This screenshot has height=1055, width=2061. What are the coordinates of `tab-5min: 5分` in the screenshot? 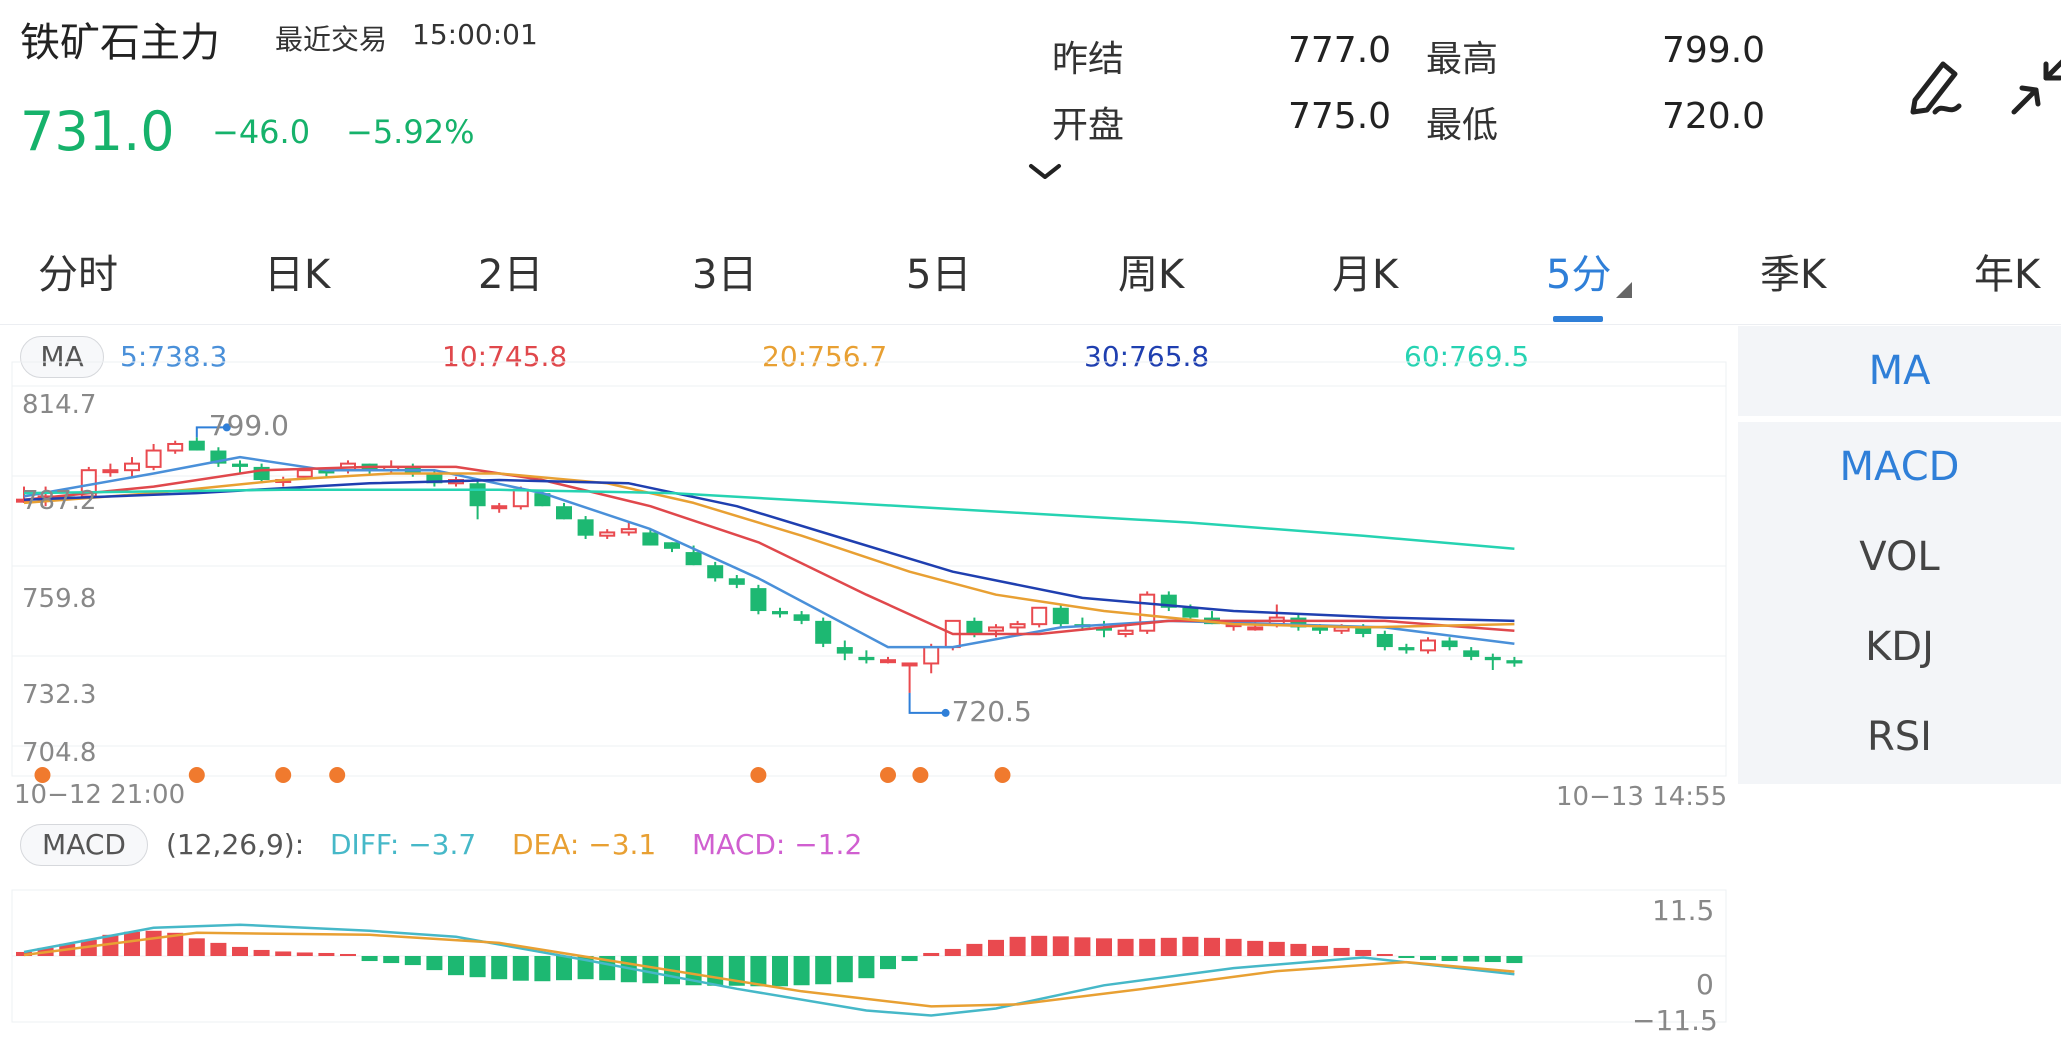 It's located at (1579, 275).